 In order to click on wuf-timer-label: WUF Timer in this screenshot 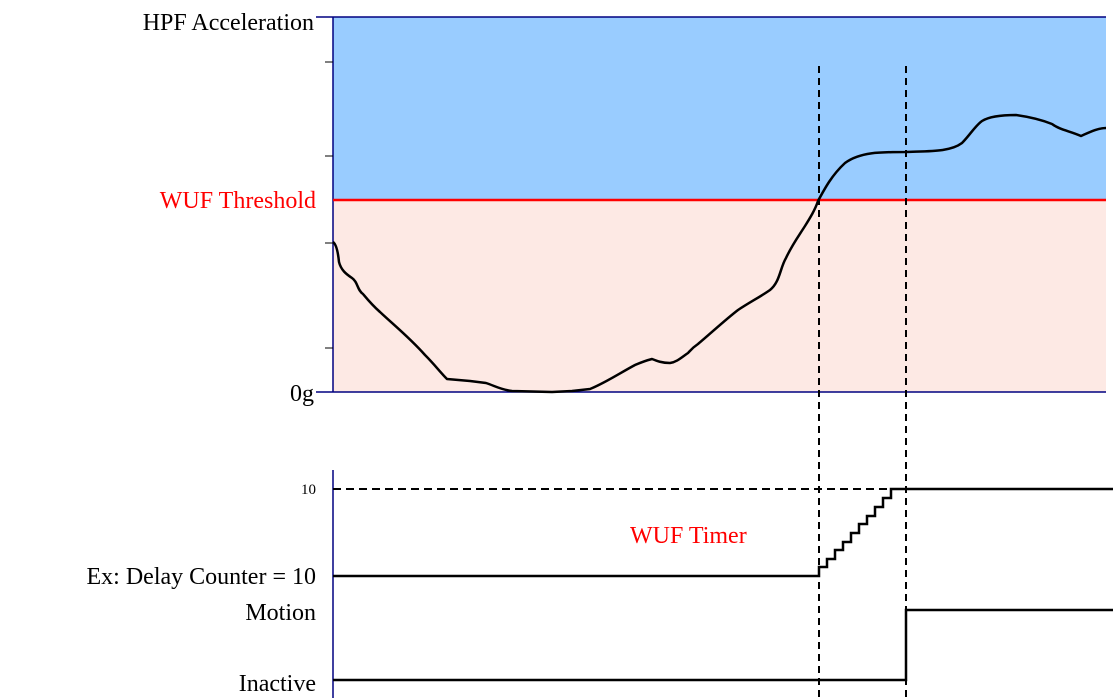, I will do `click(688, 536)`.